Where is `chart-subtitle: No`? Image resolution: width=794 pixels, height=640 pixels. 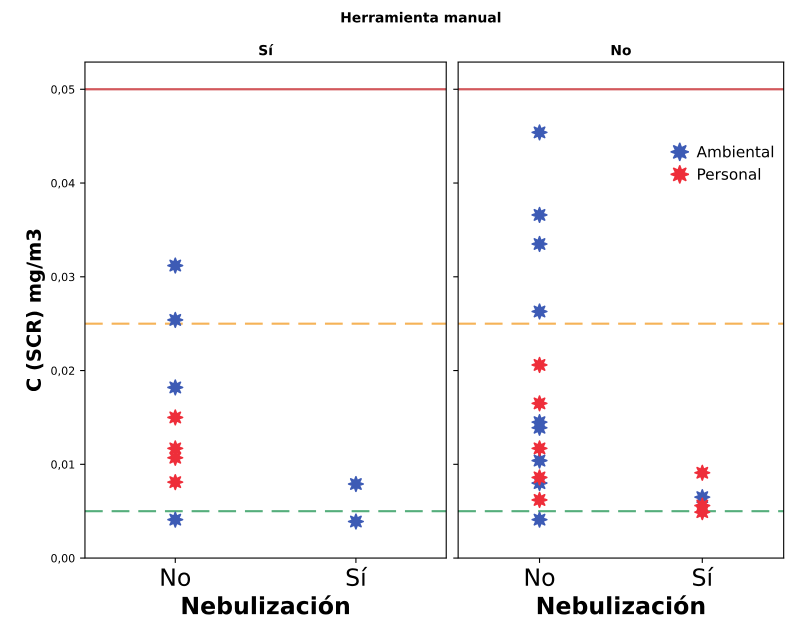
chart-subtitle: No is located at coordinates (621, 50).